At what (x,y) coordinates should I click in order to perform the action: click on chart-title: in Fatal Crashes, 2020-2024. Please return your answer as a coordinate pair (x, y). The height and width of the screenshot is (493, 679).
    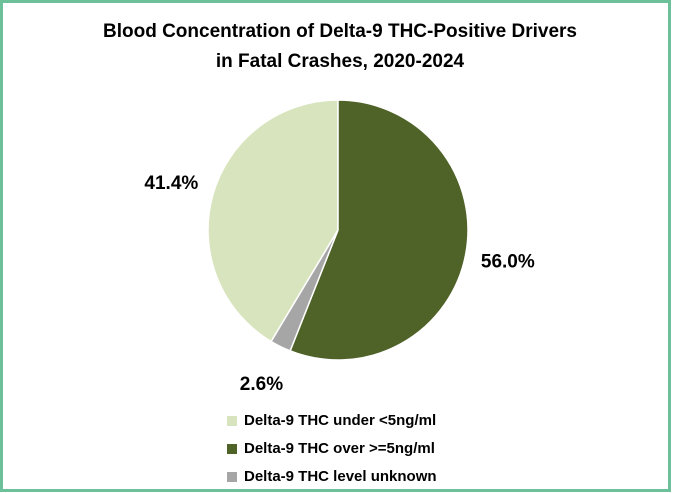
    Looking at the image, I should click on (340, 61).